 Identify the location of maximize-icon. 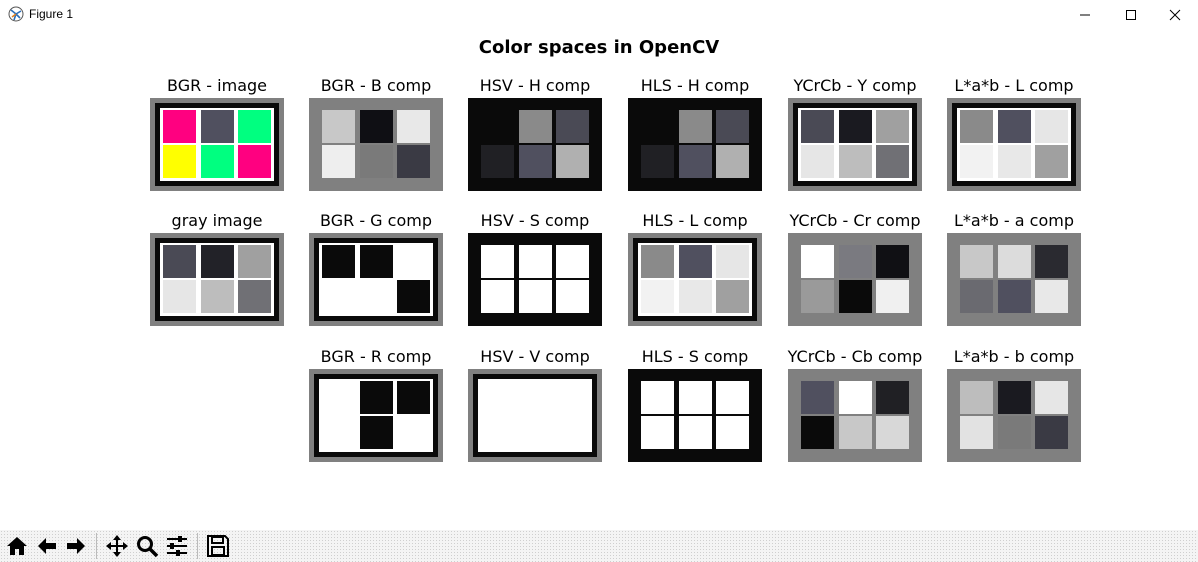
(1131, 15).